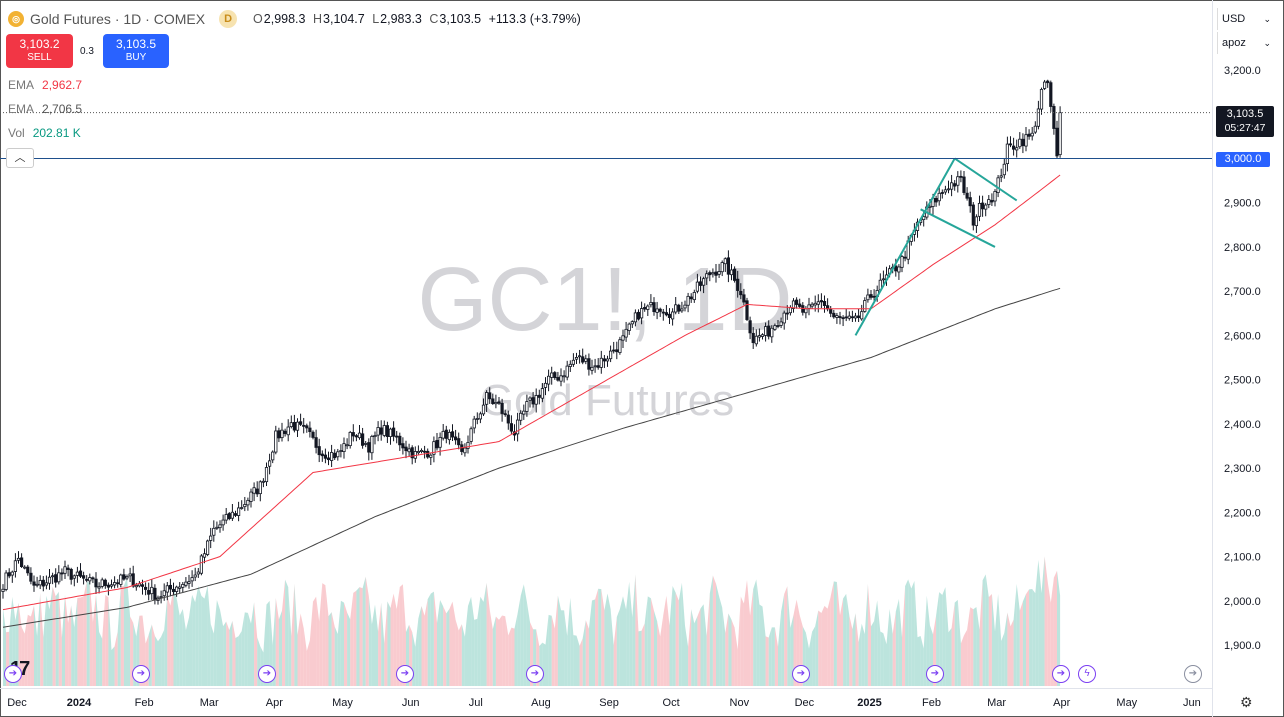 Image resolution: width=1284 pixels, height=717 pixels. I want to click on sell-button: 3,103.2 SELL, so click(39, 51).